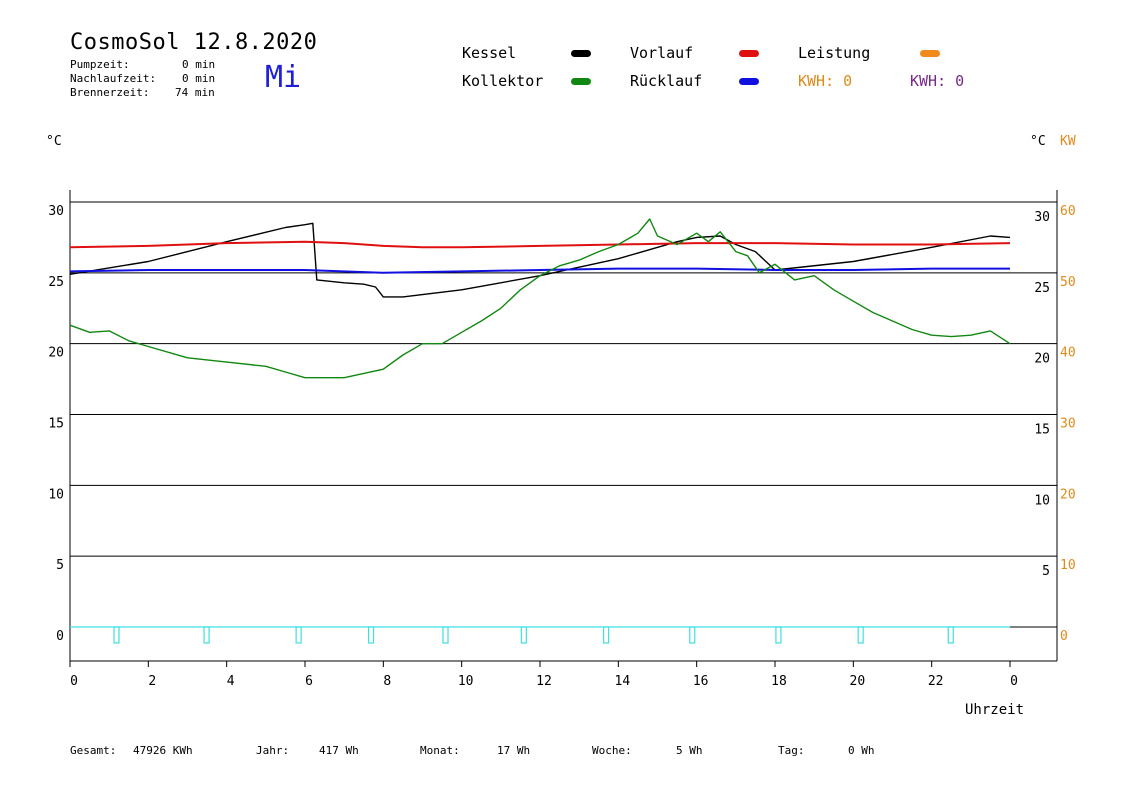 The image size is (1148, 812). Describe the element at coordinates (540, 244) in the screenshot. I see `series-line-vorlauf` at that location.